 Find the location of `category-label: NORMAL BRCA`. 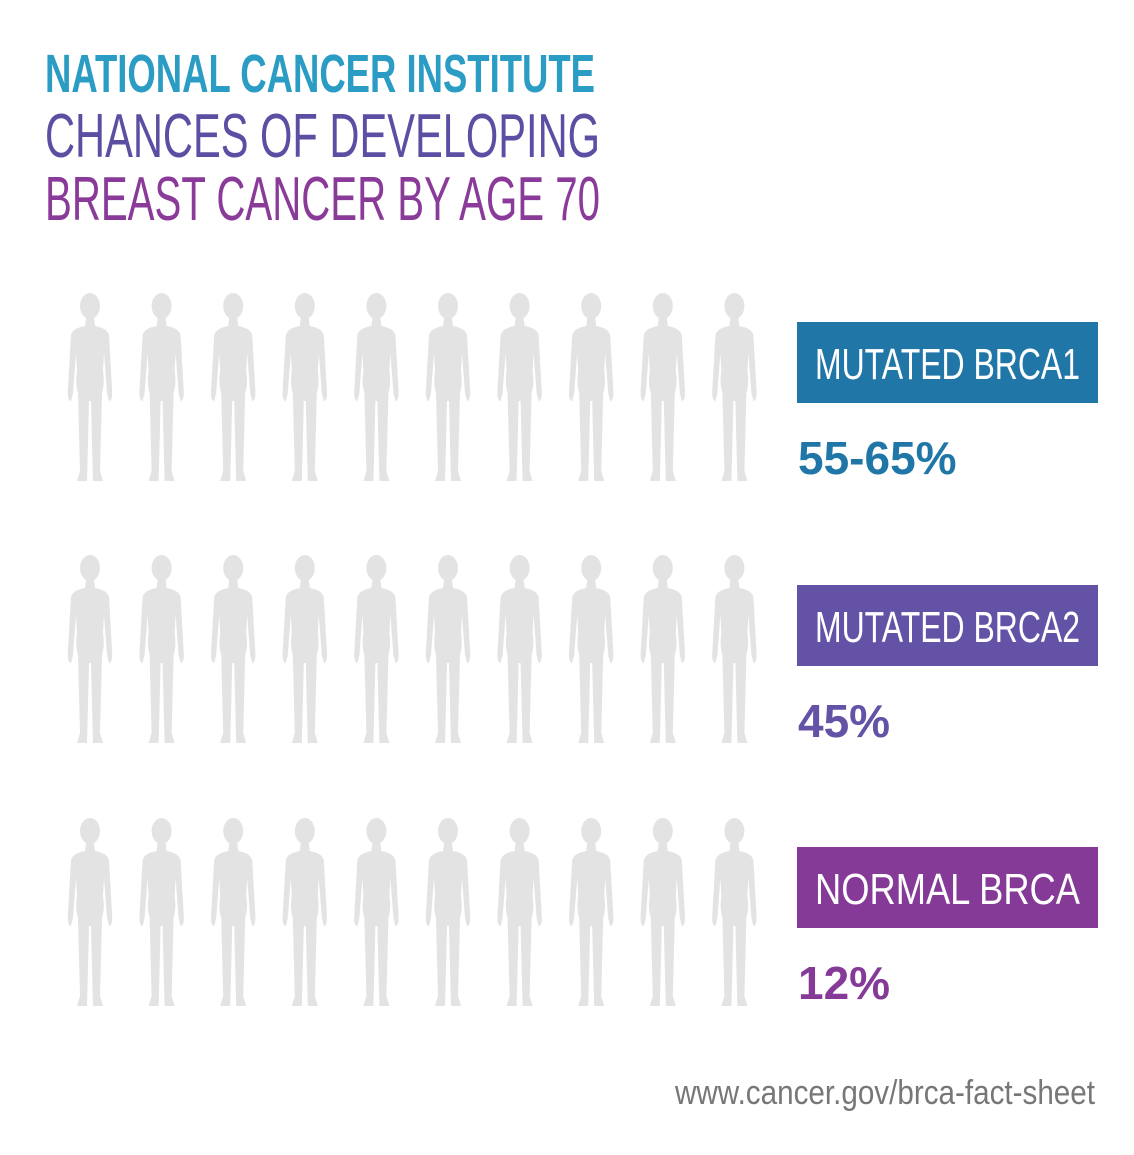

category-label: NORMAL BRCA is located at coordinates (948, 889).